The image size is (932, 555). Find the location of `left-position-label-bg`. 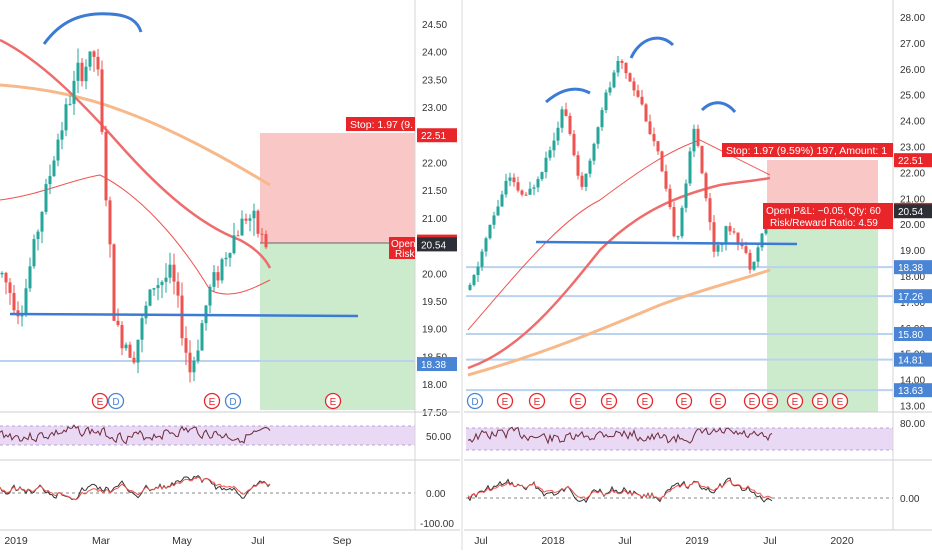

left-position-label-bg is located at coordinates (402, 248).